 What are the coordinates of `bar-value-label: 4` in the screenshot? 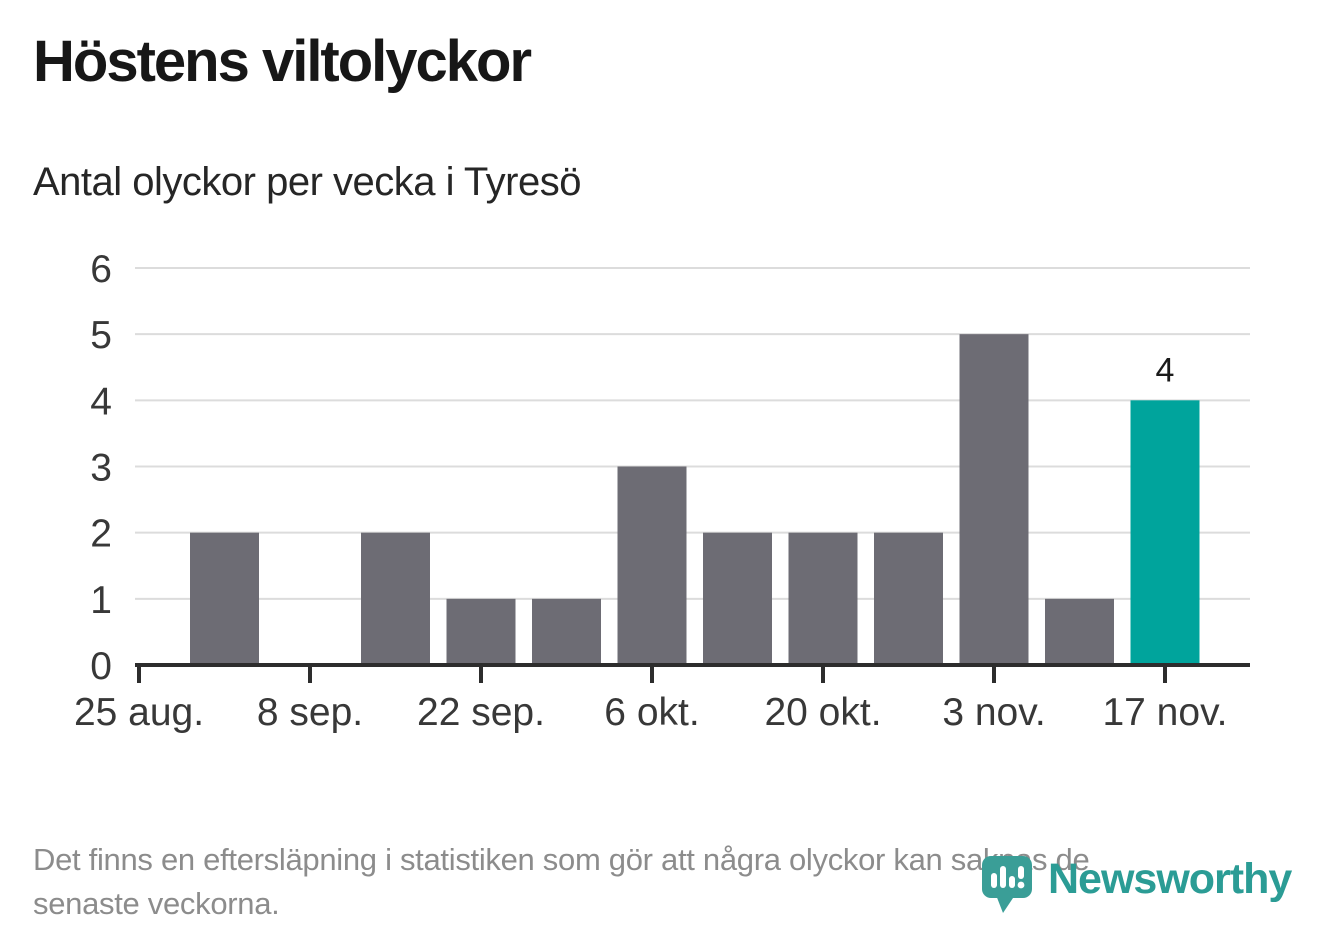 It's located at (1165, 370).